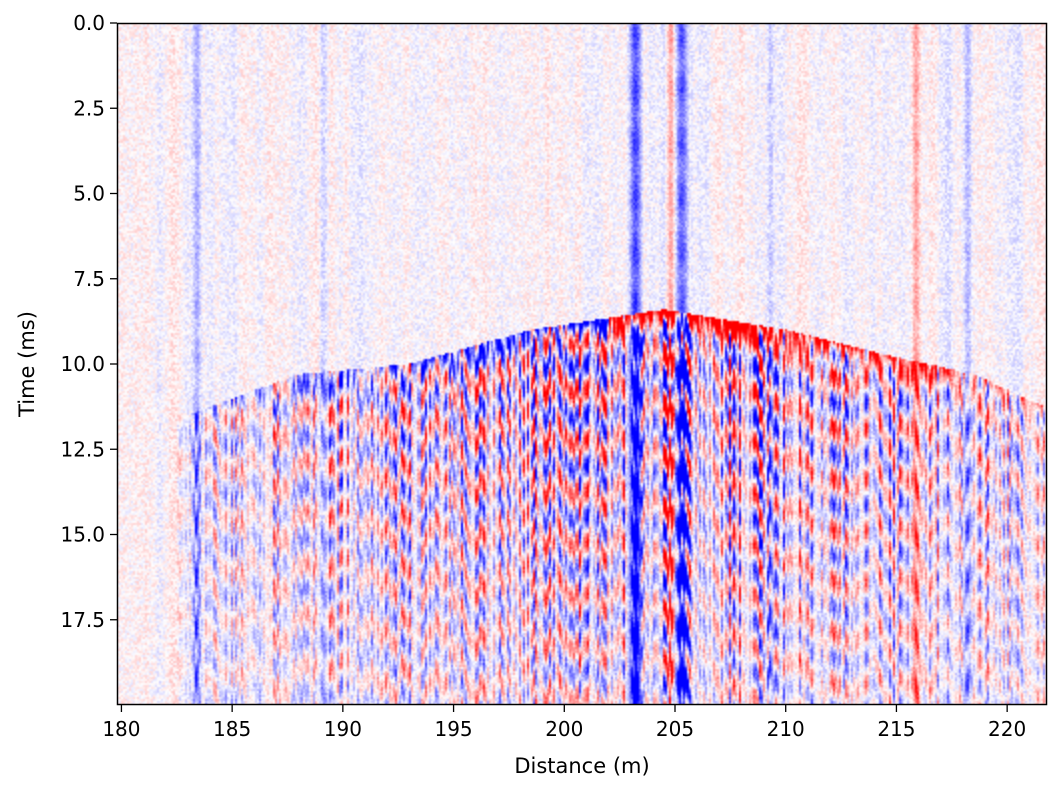 The width and height of the screenshot is (1060, 791). I want to click on x-tick-label: 200, so click(564, 729).